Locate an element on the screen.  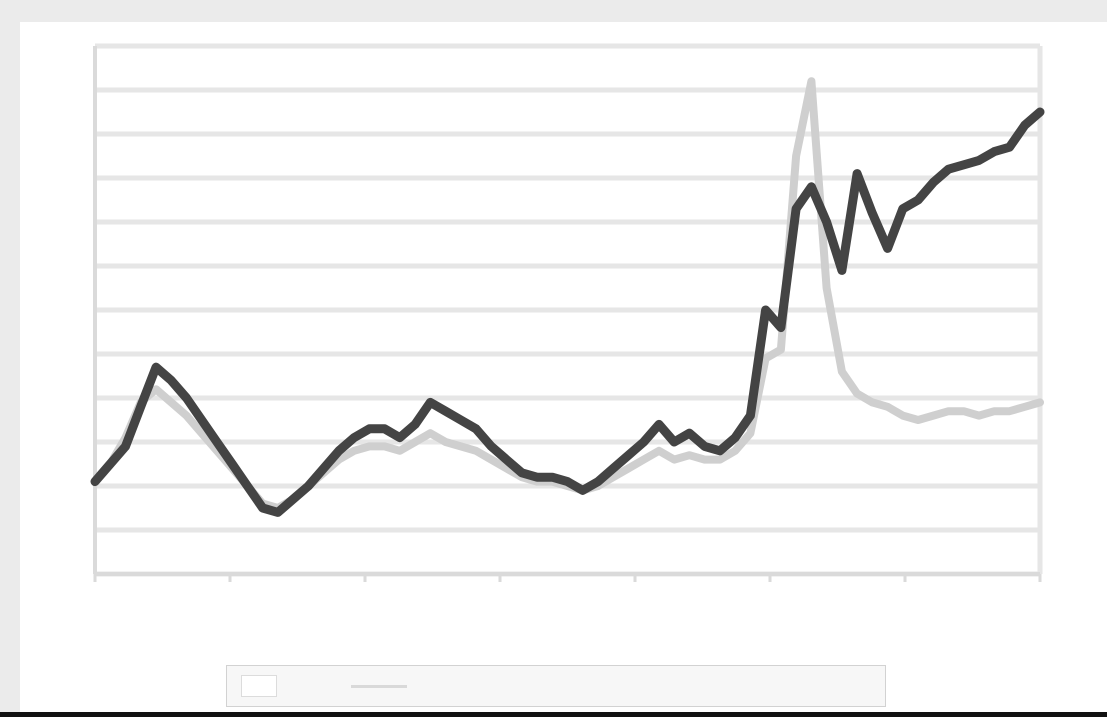
legend is located at coordinates (556, 686).